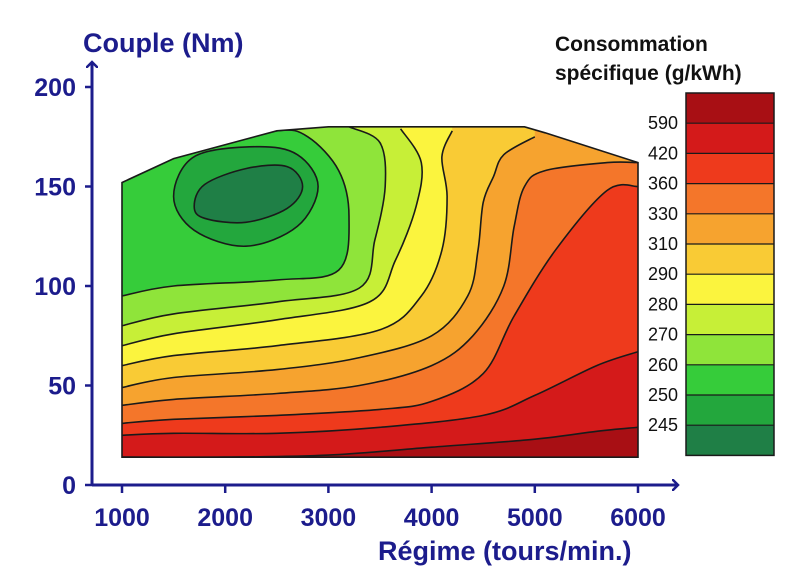 The image size is (787, 575). I want to click on x-tick-label: 6000, so click(638, 518).